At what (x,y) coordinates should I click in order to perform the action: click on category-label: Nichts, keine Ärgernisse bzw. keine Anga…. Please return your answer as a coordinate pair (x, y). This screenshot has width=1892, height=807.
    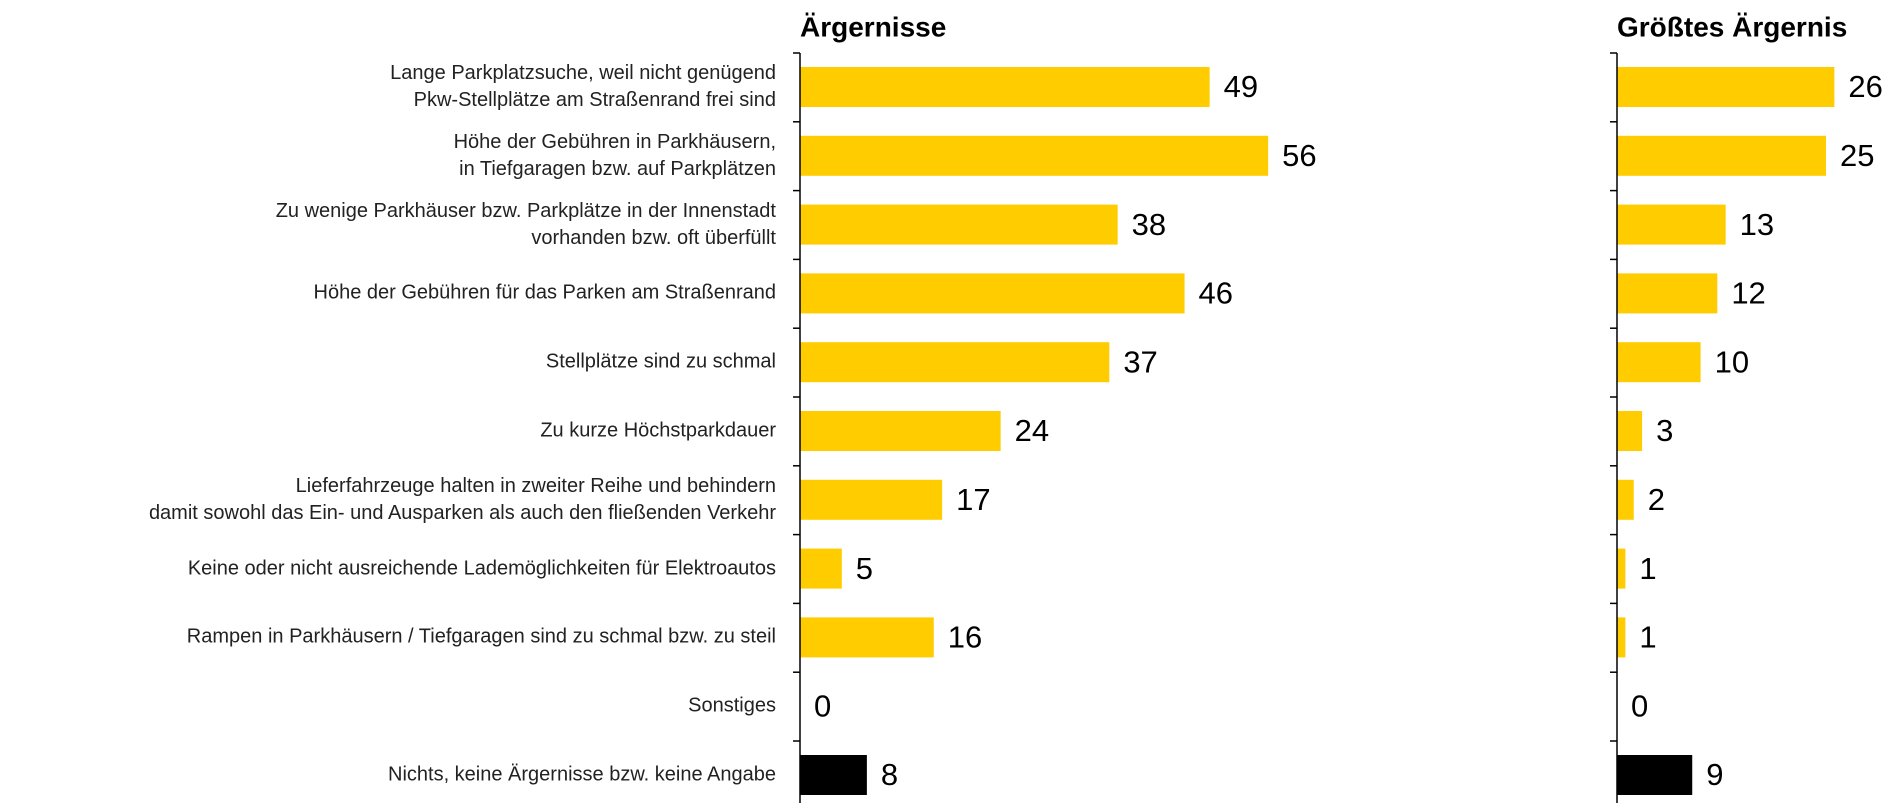
    Looking at the image, I should click on (582, 774).